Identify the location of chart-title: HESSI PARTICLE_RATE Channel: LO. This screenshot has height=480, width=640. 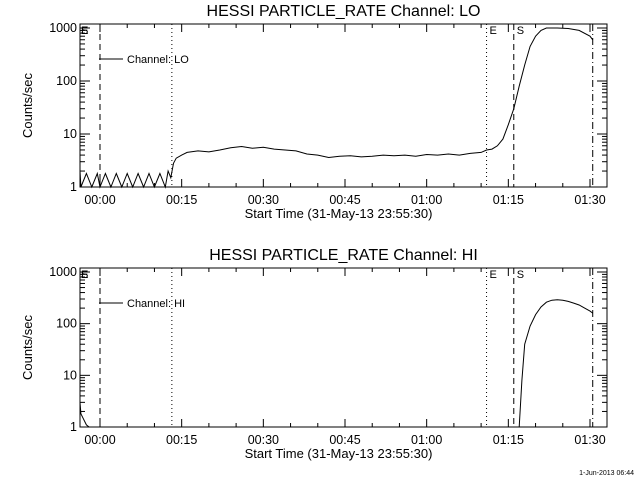
(344, 11).